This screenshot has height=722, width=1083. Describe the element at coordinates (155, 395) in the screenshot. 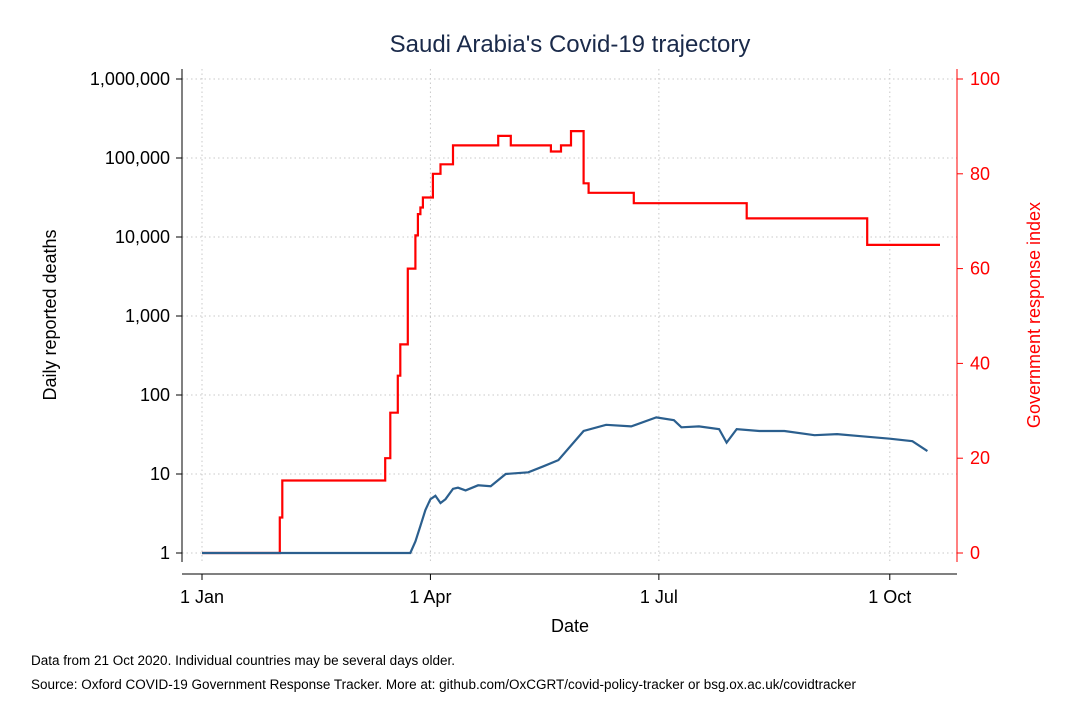

I see `left-tick-label: 100` at that location.